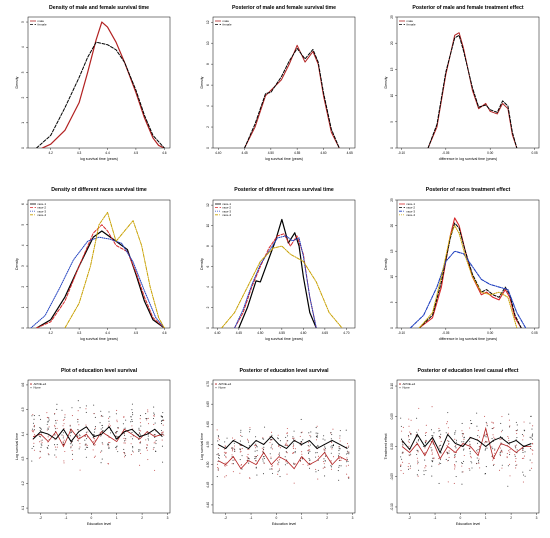 Image resolution: width=550 pixels, height=538 pixels. What do you see at coordinates (51, 153) in the screenshot?
I see `x-tick-label: 4.2` at bounding box center [51, 153].